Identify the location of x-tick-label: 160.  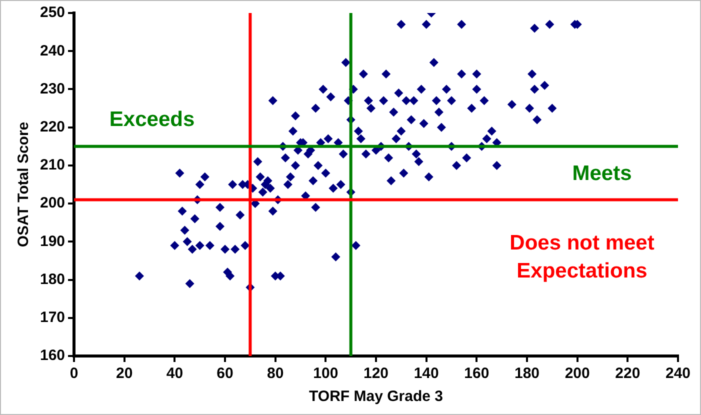
(477, 373).